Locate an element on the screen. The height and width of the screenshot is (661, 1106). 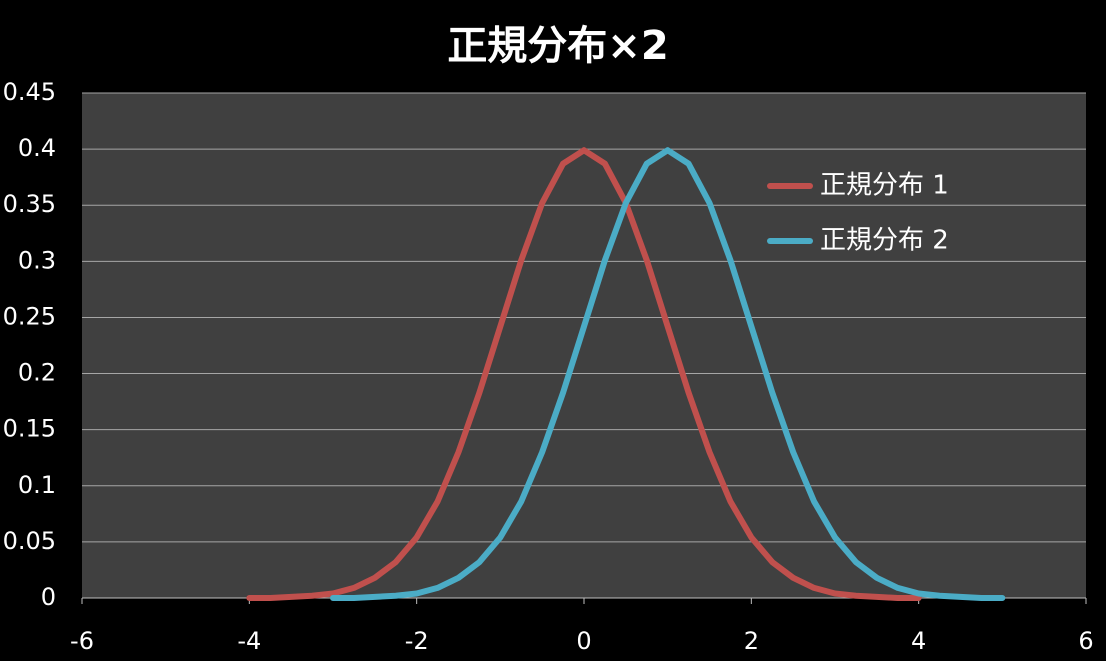
x-tick-label: 6 is located at coordinates (1085, 641).